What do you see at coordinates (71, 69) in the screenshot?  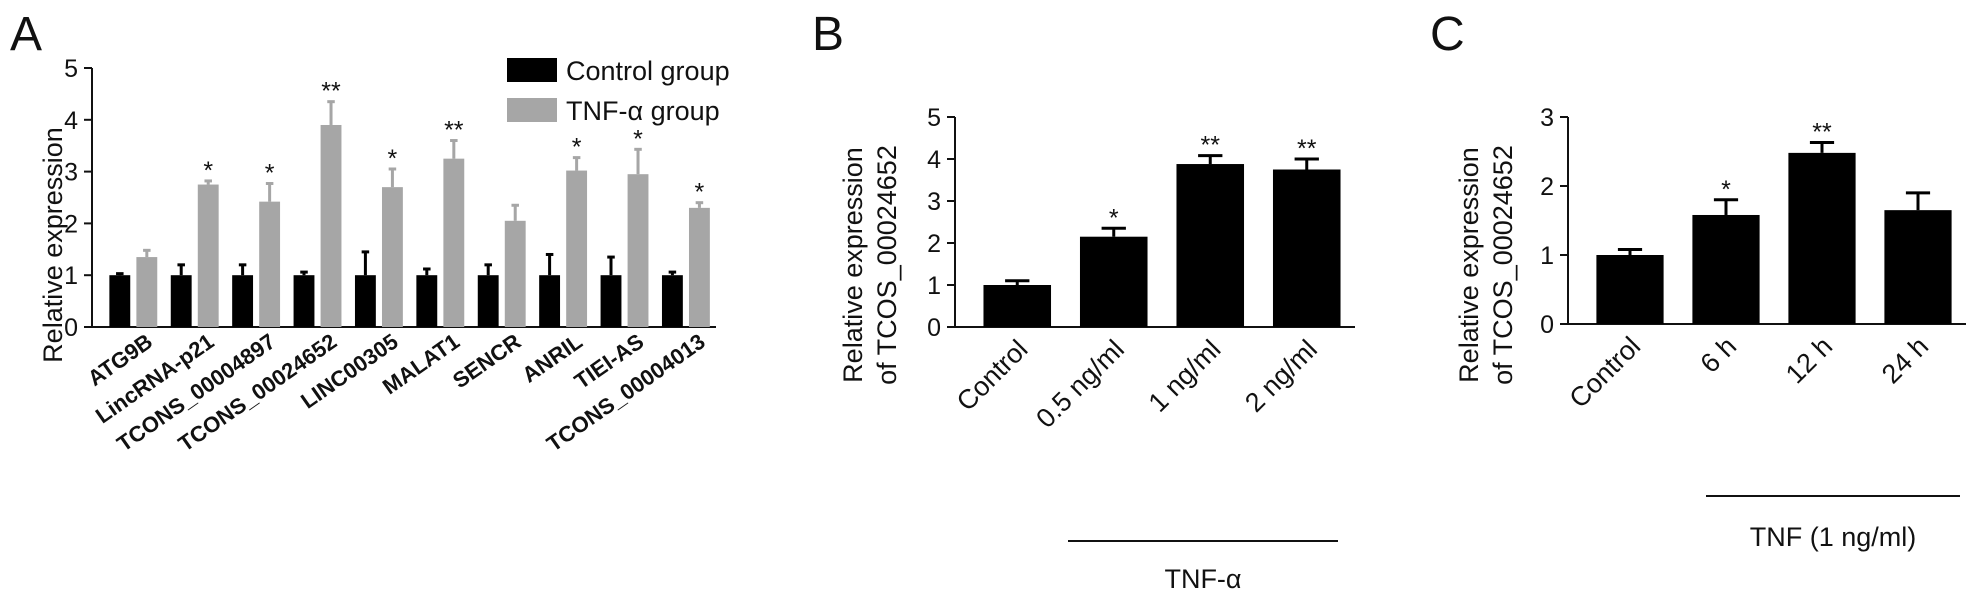 I see `panel-a-y-tick-label: 5` at bounding box center [71, 69].